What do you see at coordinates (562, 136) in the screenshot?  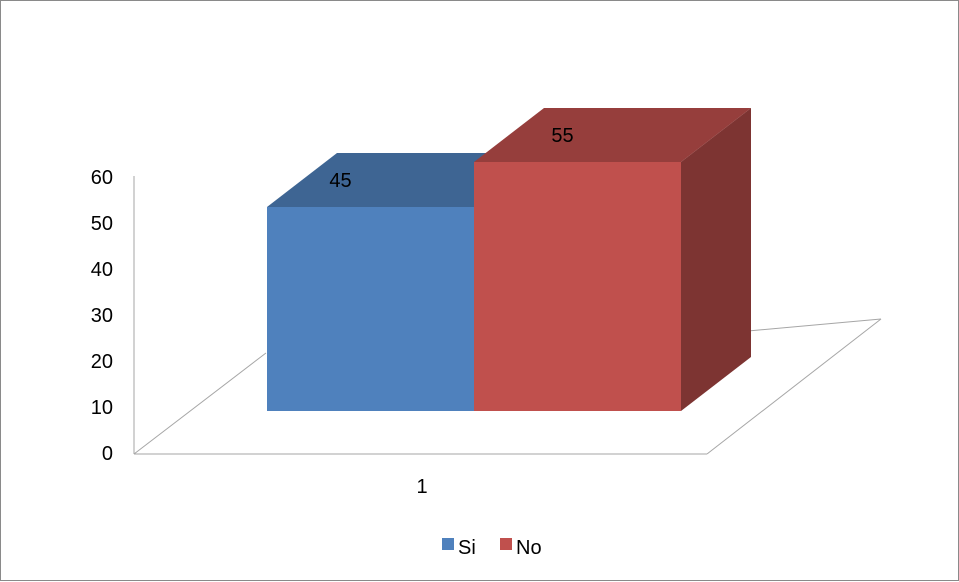 I see `data-label-no: 55` at bounding box center [562, 136].